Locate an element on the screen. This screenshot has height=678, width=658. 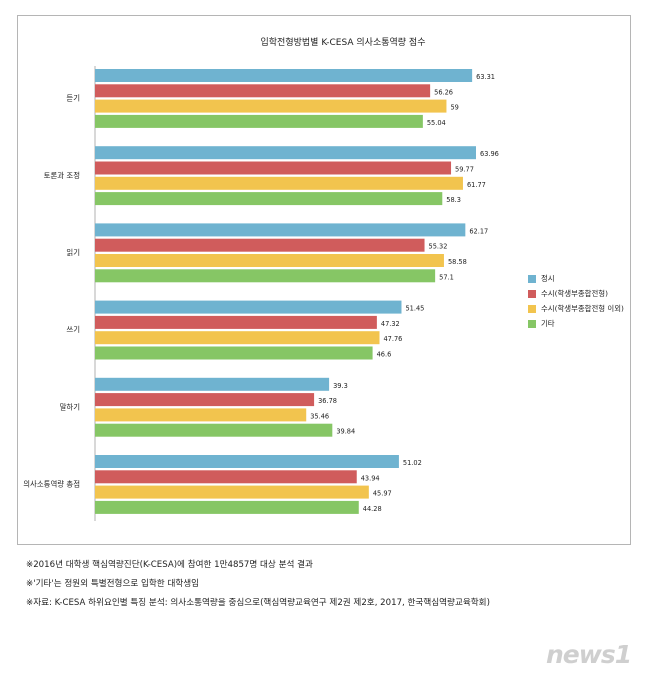
data-label: 63.96 is located at coordinates (489, 154).